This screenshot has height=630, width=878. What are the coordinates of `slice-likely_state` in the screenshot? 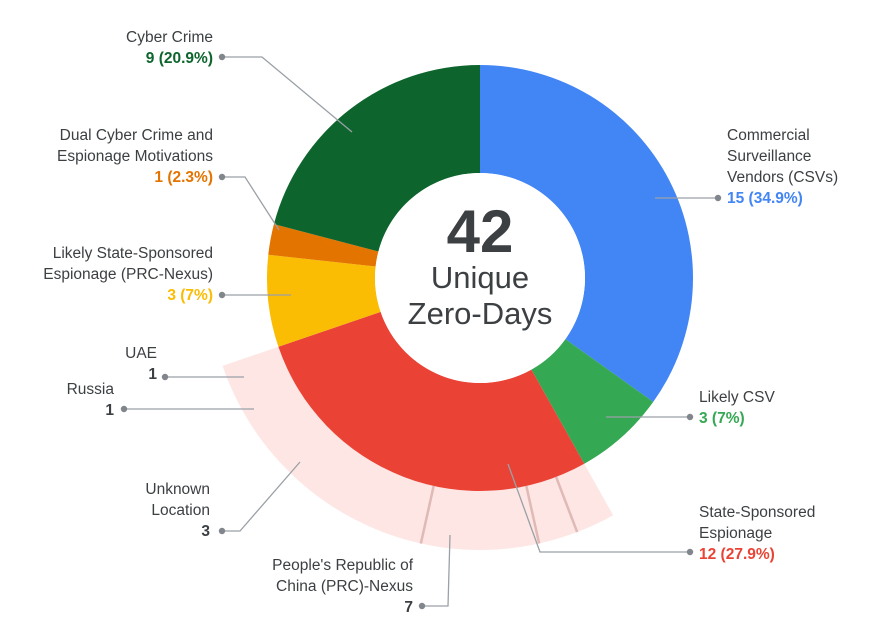 It's located at (324, 300).